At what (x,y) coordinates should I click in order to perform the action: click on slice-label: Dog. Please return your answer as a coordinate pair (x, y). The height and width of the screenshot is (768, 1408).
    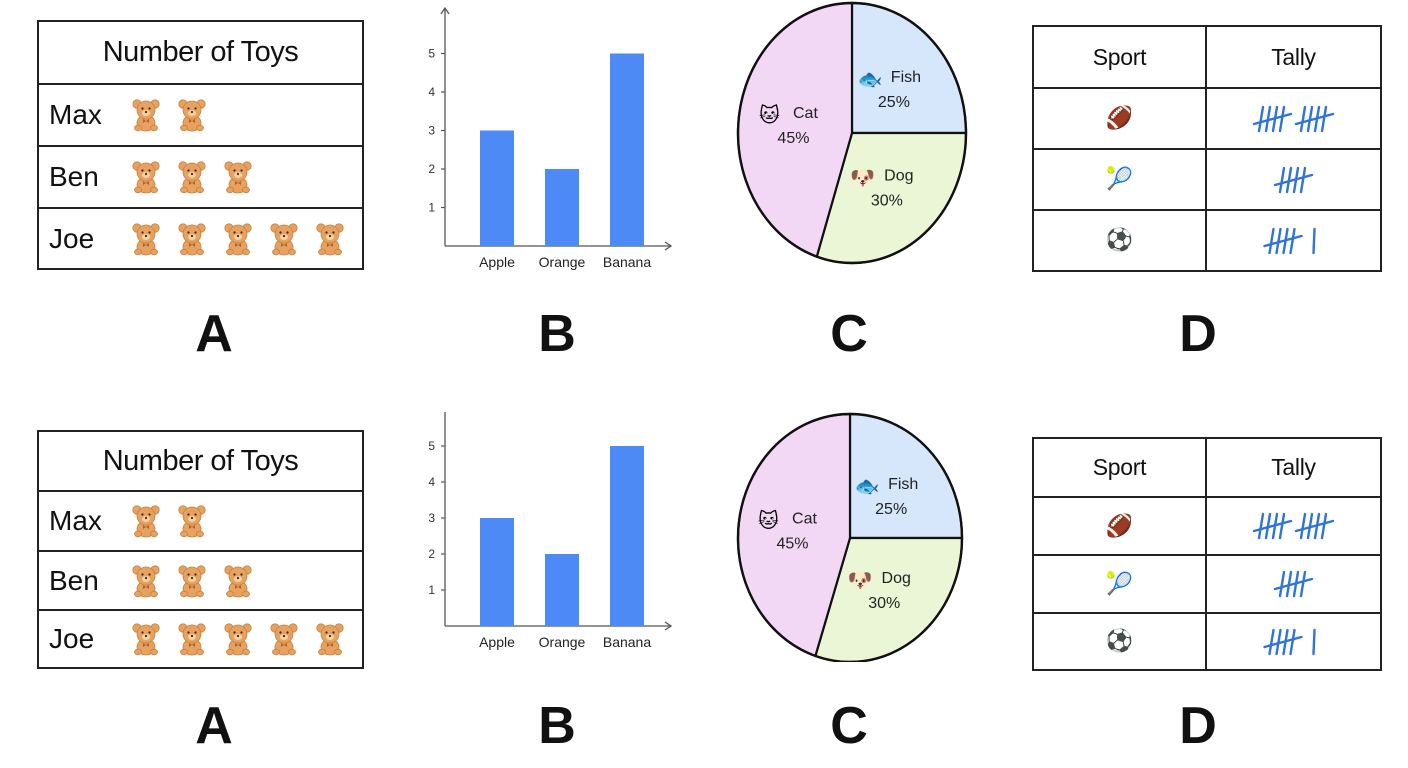
    Looking at the image, I should click on (896, 578).